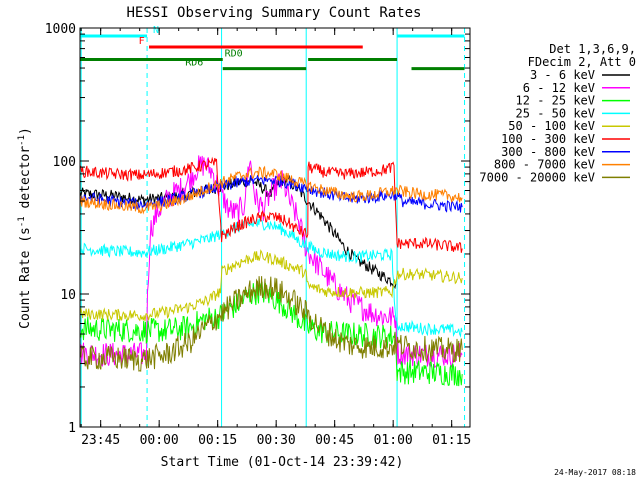  Describe the element at coordinates (548, 139) in the screenshot. I see `legend-label-5: 100 - 300 keV` at that location.